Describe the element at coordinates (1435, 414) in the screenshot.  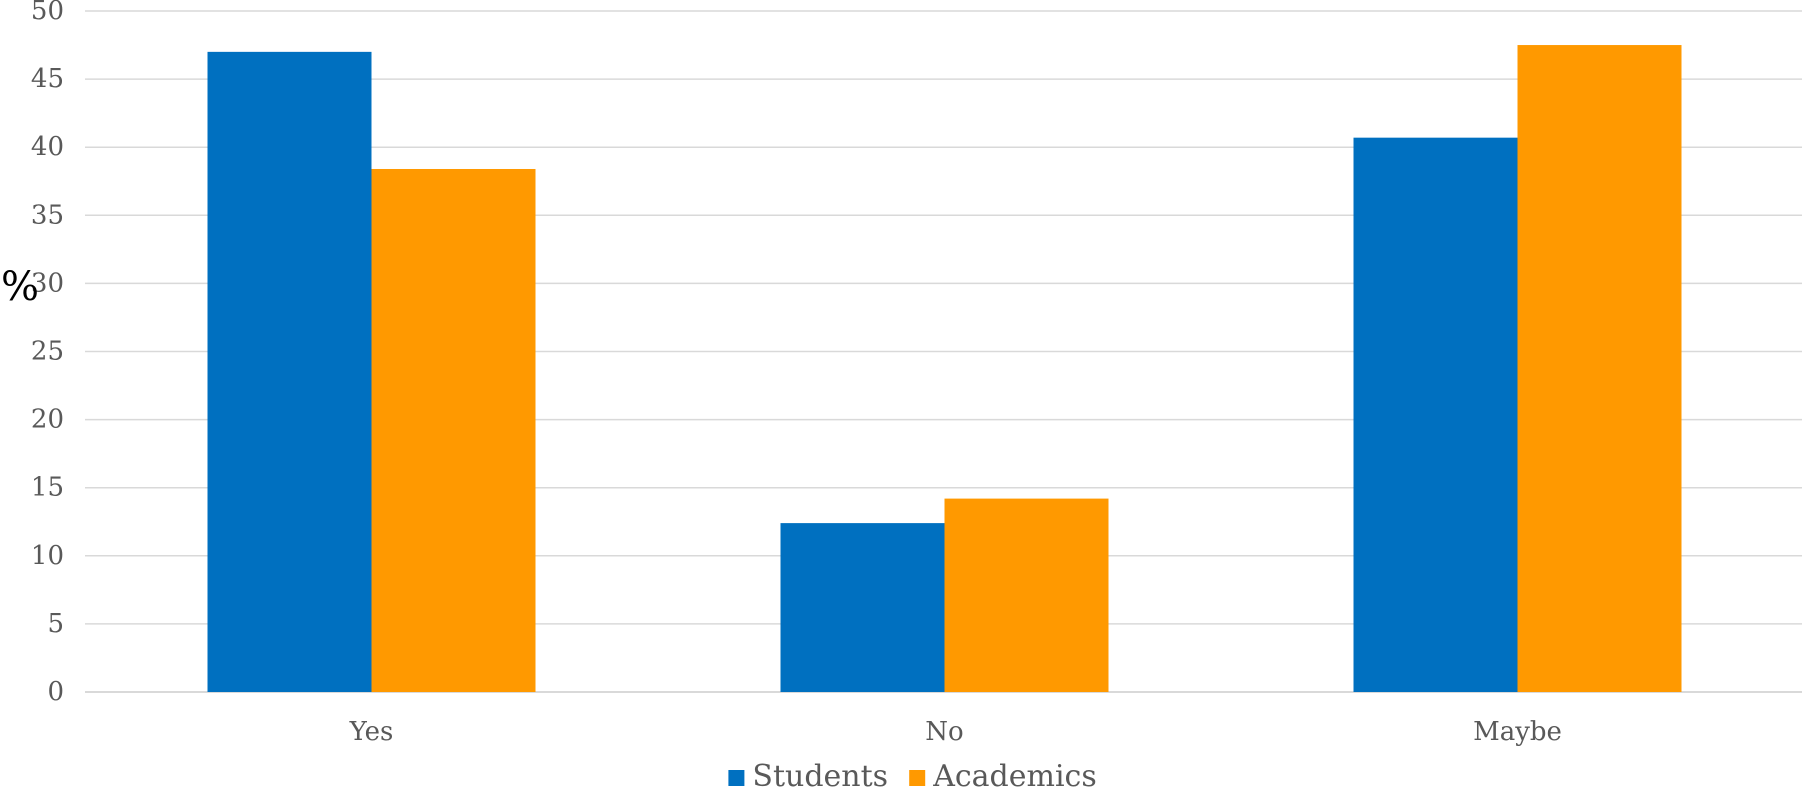
I see `bar-students-maybe` at that location.